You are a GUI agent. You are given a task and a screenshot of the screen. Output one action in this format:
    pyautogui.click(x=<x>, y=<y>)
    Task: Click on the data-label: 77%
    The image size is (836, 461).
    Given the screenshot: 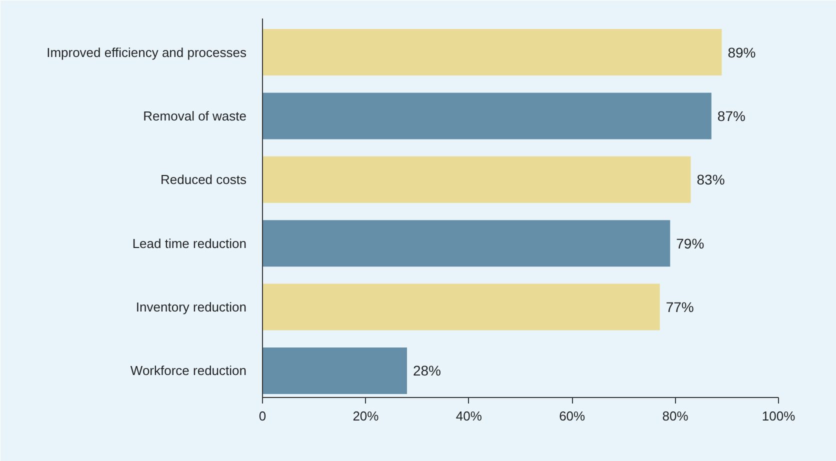 What is the action you would take?
    pyautogui.click(x=680, y=307)
    